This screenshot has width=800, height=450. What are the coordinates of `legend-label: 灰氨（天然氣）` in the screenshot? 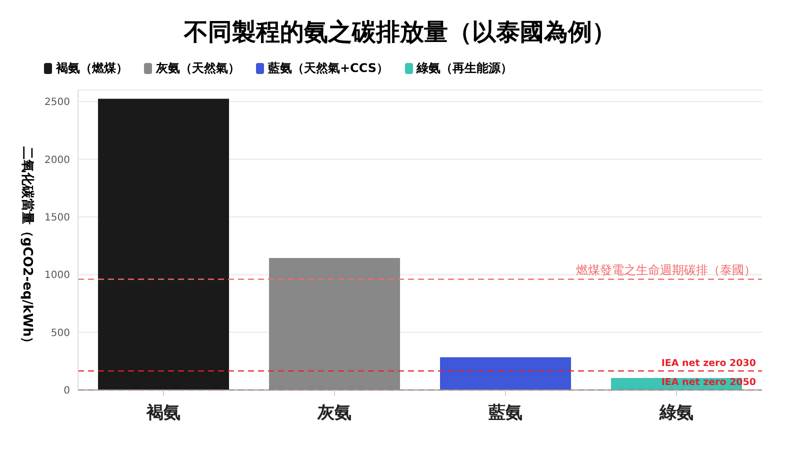 It's located at (198, 68).